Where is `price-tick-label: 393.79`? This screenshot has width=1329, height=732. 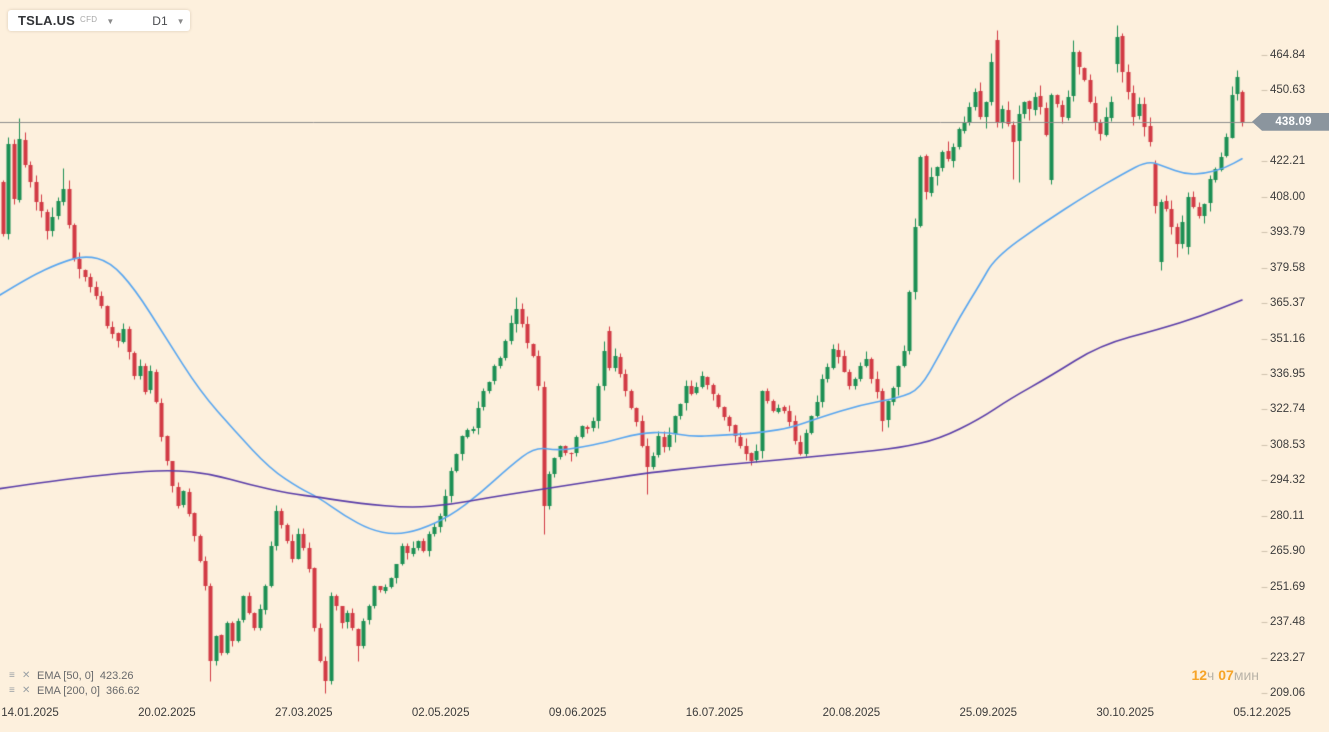 price-tick-label: 393.79 is located at coordinates (1288, 232).